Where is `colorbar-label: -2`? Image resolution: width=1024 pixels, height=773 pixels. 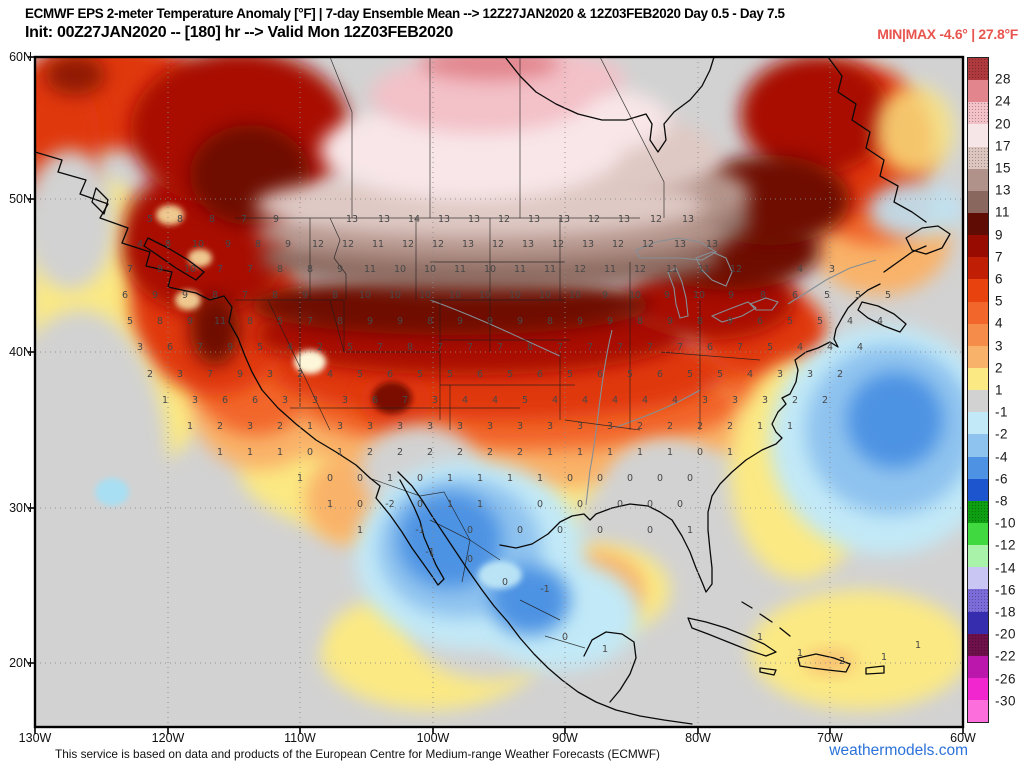
colorbar-label: -2 is located at coordinates (1002, 434).